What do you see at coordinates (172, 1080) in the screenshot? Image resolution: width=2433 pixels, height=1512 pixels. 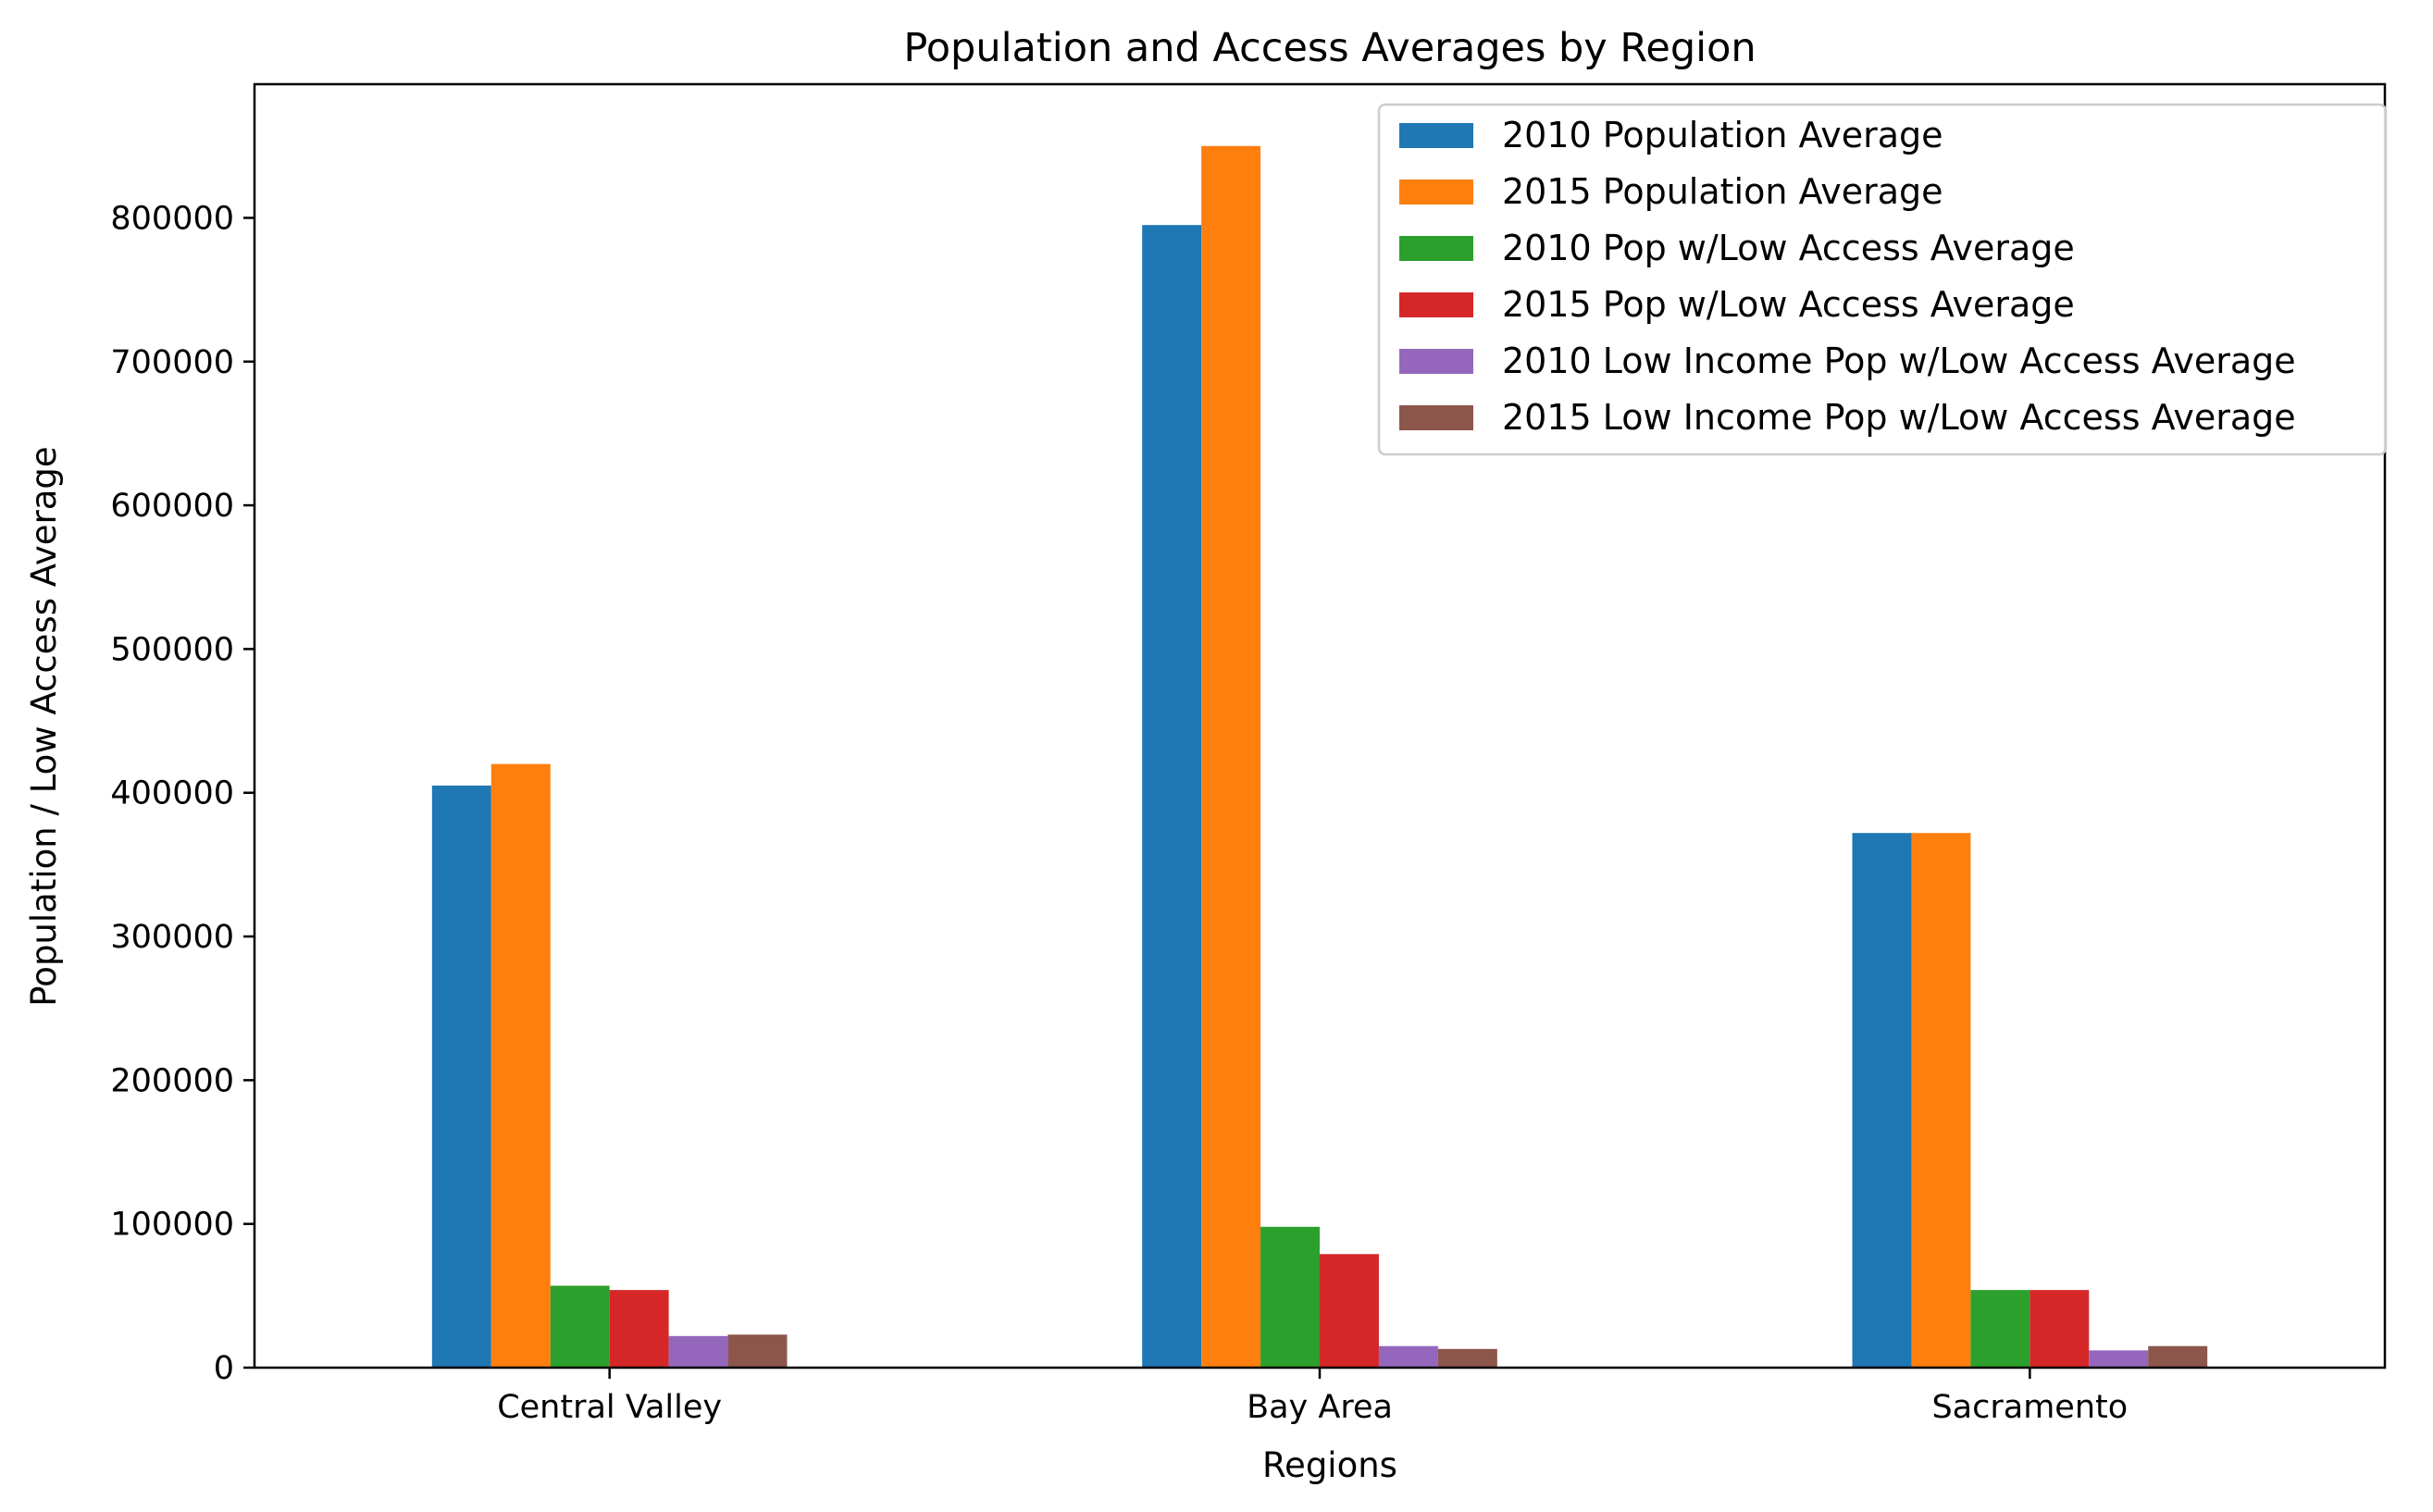 I see `y-tick-label: 200000` at bounding box center [172, 1080].